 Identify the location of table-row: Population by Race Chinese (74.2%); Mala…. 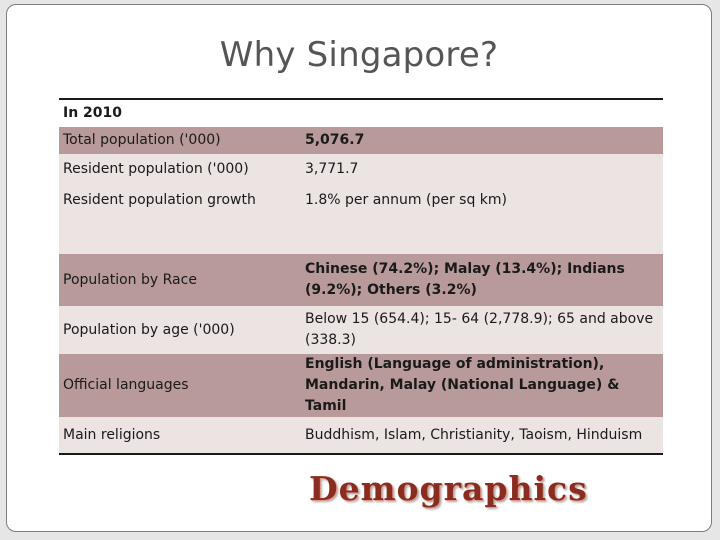
(361, 280).